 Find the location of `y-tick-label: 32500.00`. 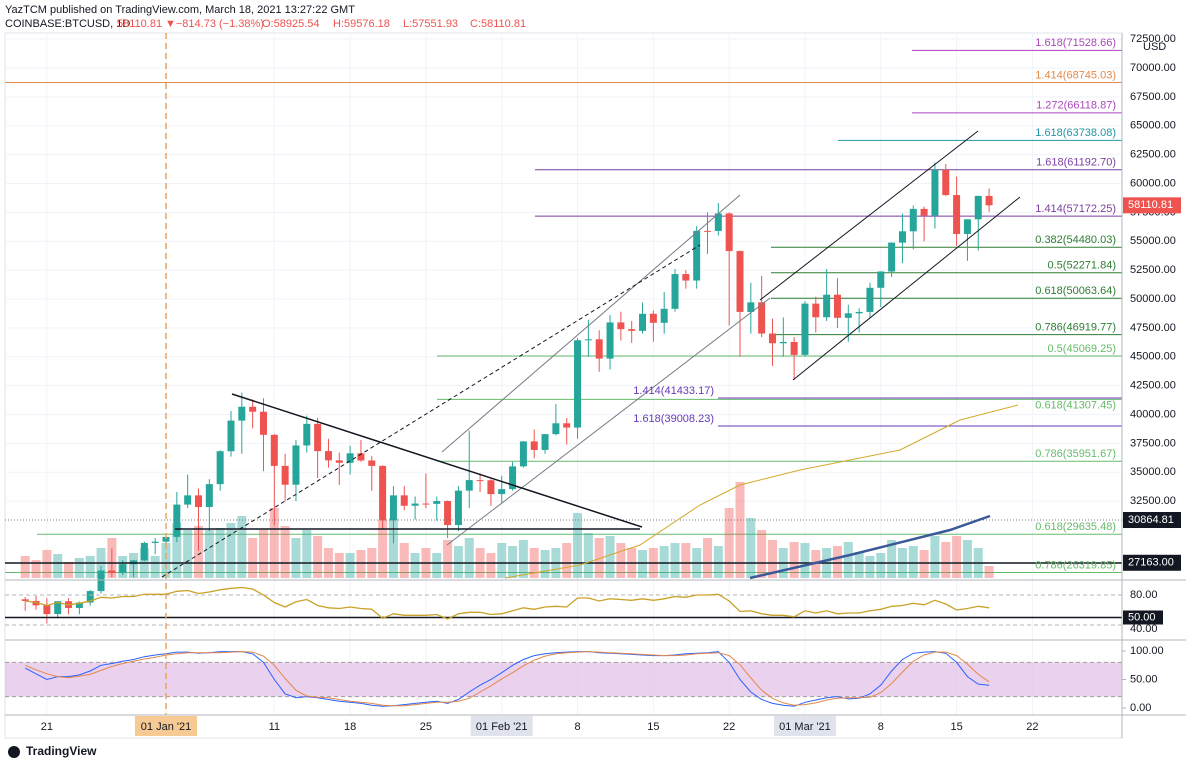

y-tick-label: 32500.00 is located at coordinates (1153, 501).